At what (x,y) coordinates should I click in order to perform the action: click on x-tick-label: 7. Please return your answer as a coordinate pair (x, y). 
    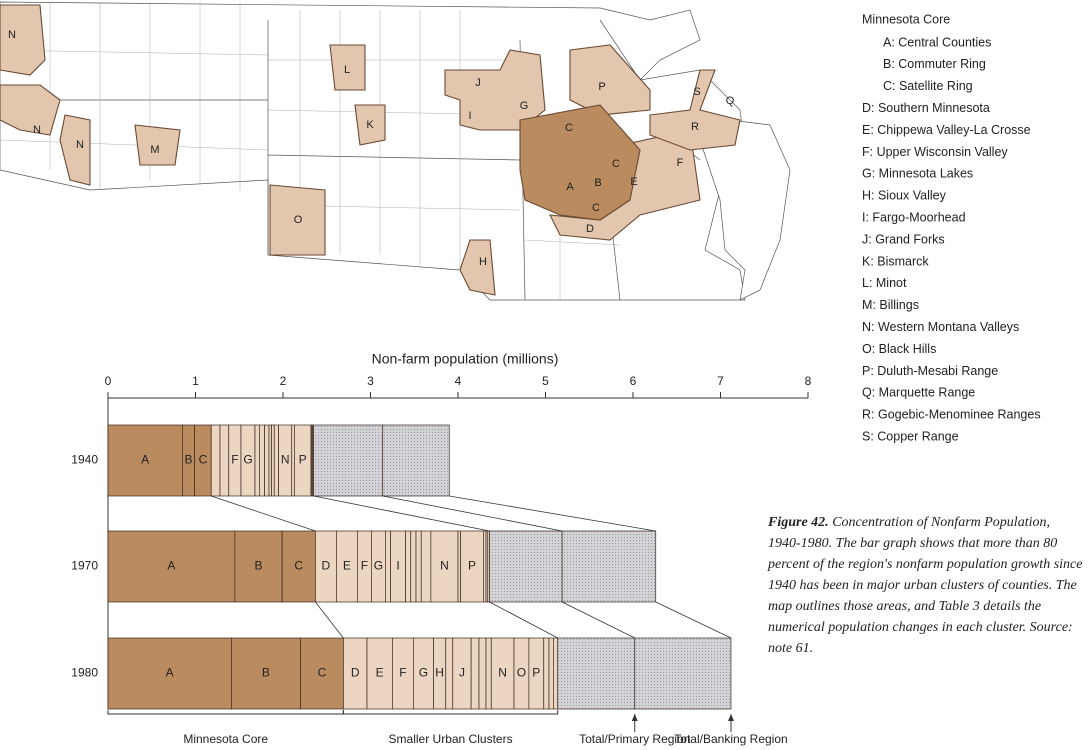
    Looking at the image, I should click on (720, 381).